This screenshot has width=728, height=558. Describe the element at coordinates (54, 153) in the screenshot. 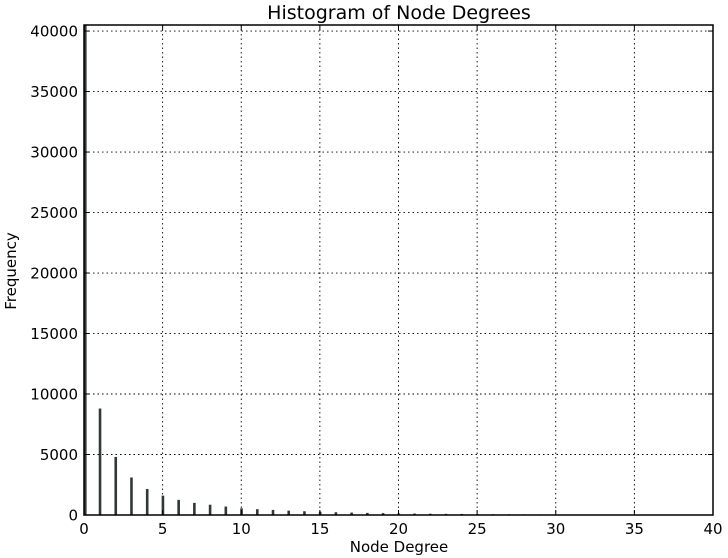

I see `y-tick-label: 30000` at that location.